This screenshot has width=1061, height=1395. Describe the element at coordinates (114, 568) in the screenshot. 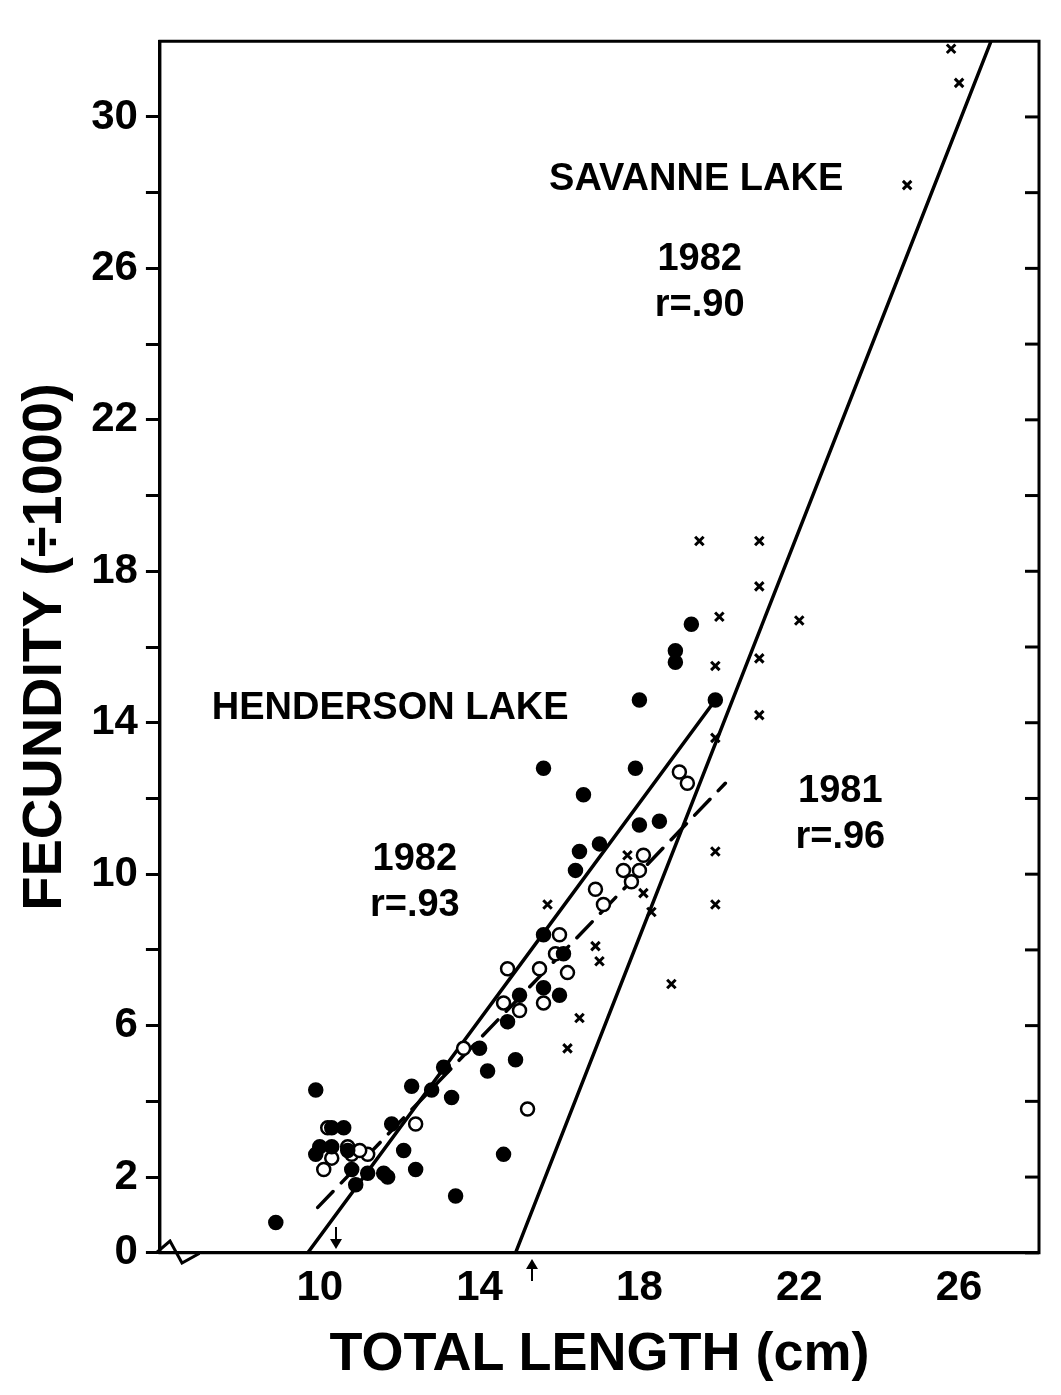

I see `y-tick-label: 18` at that location.